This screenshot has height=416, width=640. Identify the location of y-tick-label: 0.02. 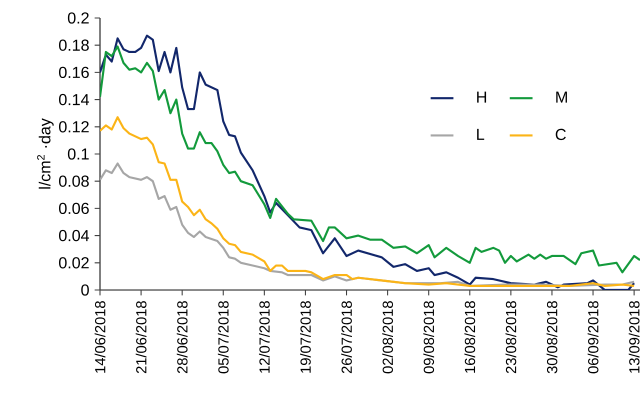
(74, 262).